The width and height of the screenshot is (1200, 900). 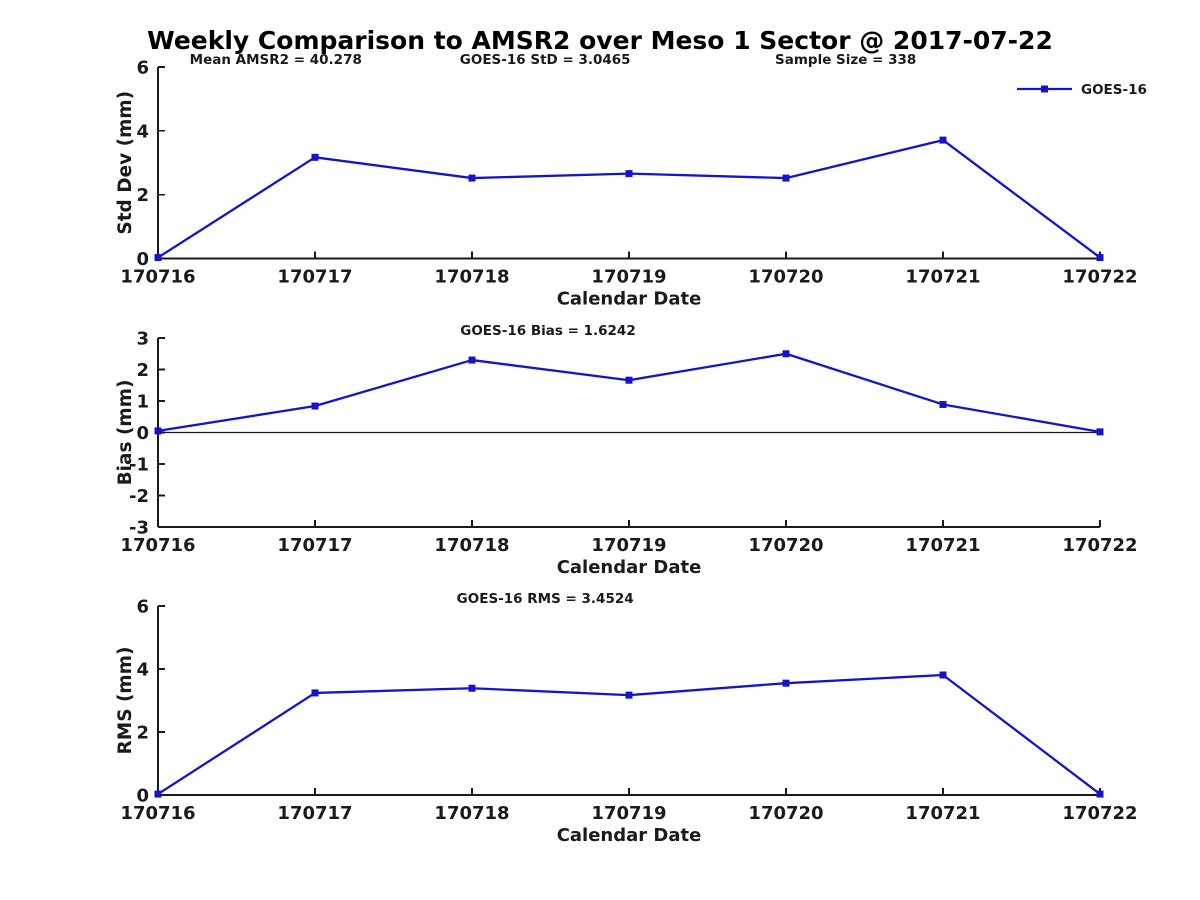 What do you see at coordinates (545, 60) in the screenshot?
I see `panel-annotation: GOES-16 StD = 3.0465` at bounding box center [545, 60].